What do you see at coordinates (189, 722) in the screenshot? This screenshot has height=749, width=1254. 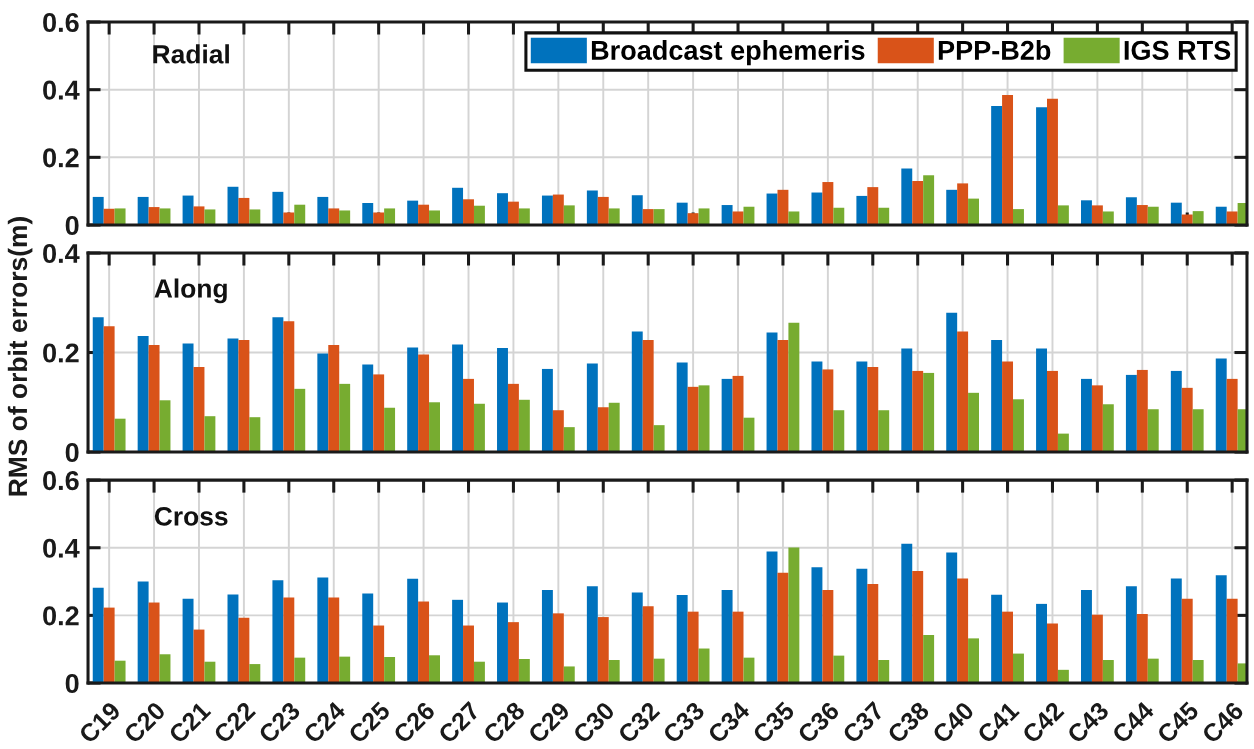 I see `x-tick-label: C21` at bounding box center [189, 722].